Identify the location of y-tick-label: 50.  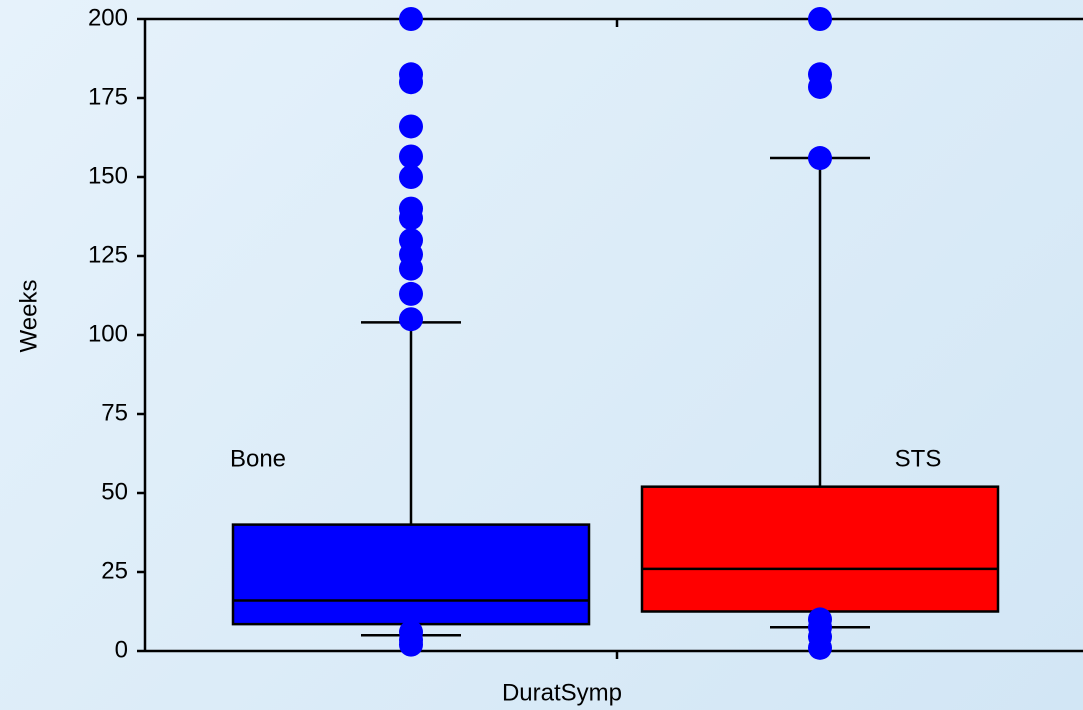
(114, 491).